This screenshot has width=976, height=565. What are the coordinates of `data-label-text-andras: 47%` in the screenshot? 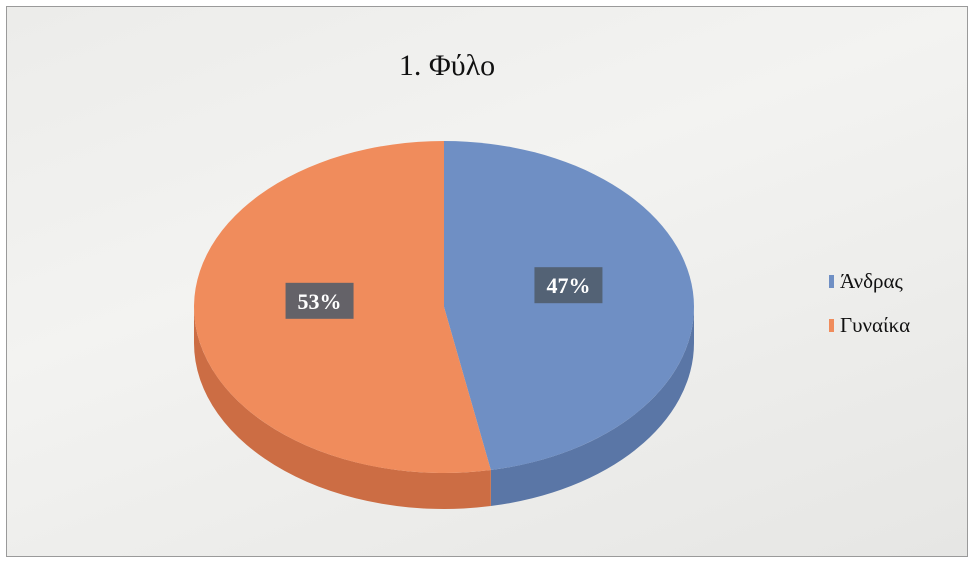 It's located at (568, 285).